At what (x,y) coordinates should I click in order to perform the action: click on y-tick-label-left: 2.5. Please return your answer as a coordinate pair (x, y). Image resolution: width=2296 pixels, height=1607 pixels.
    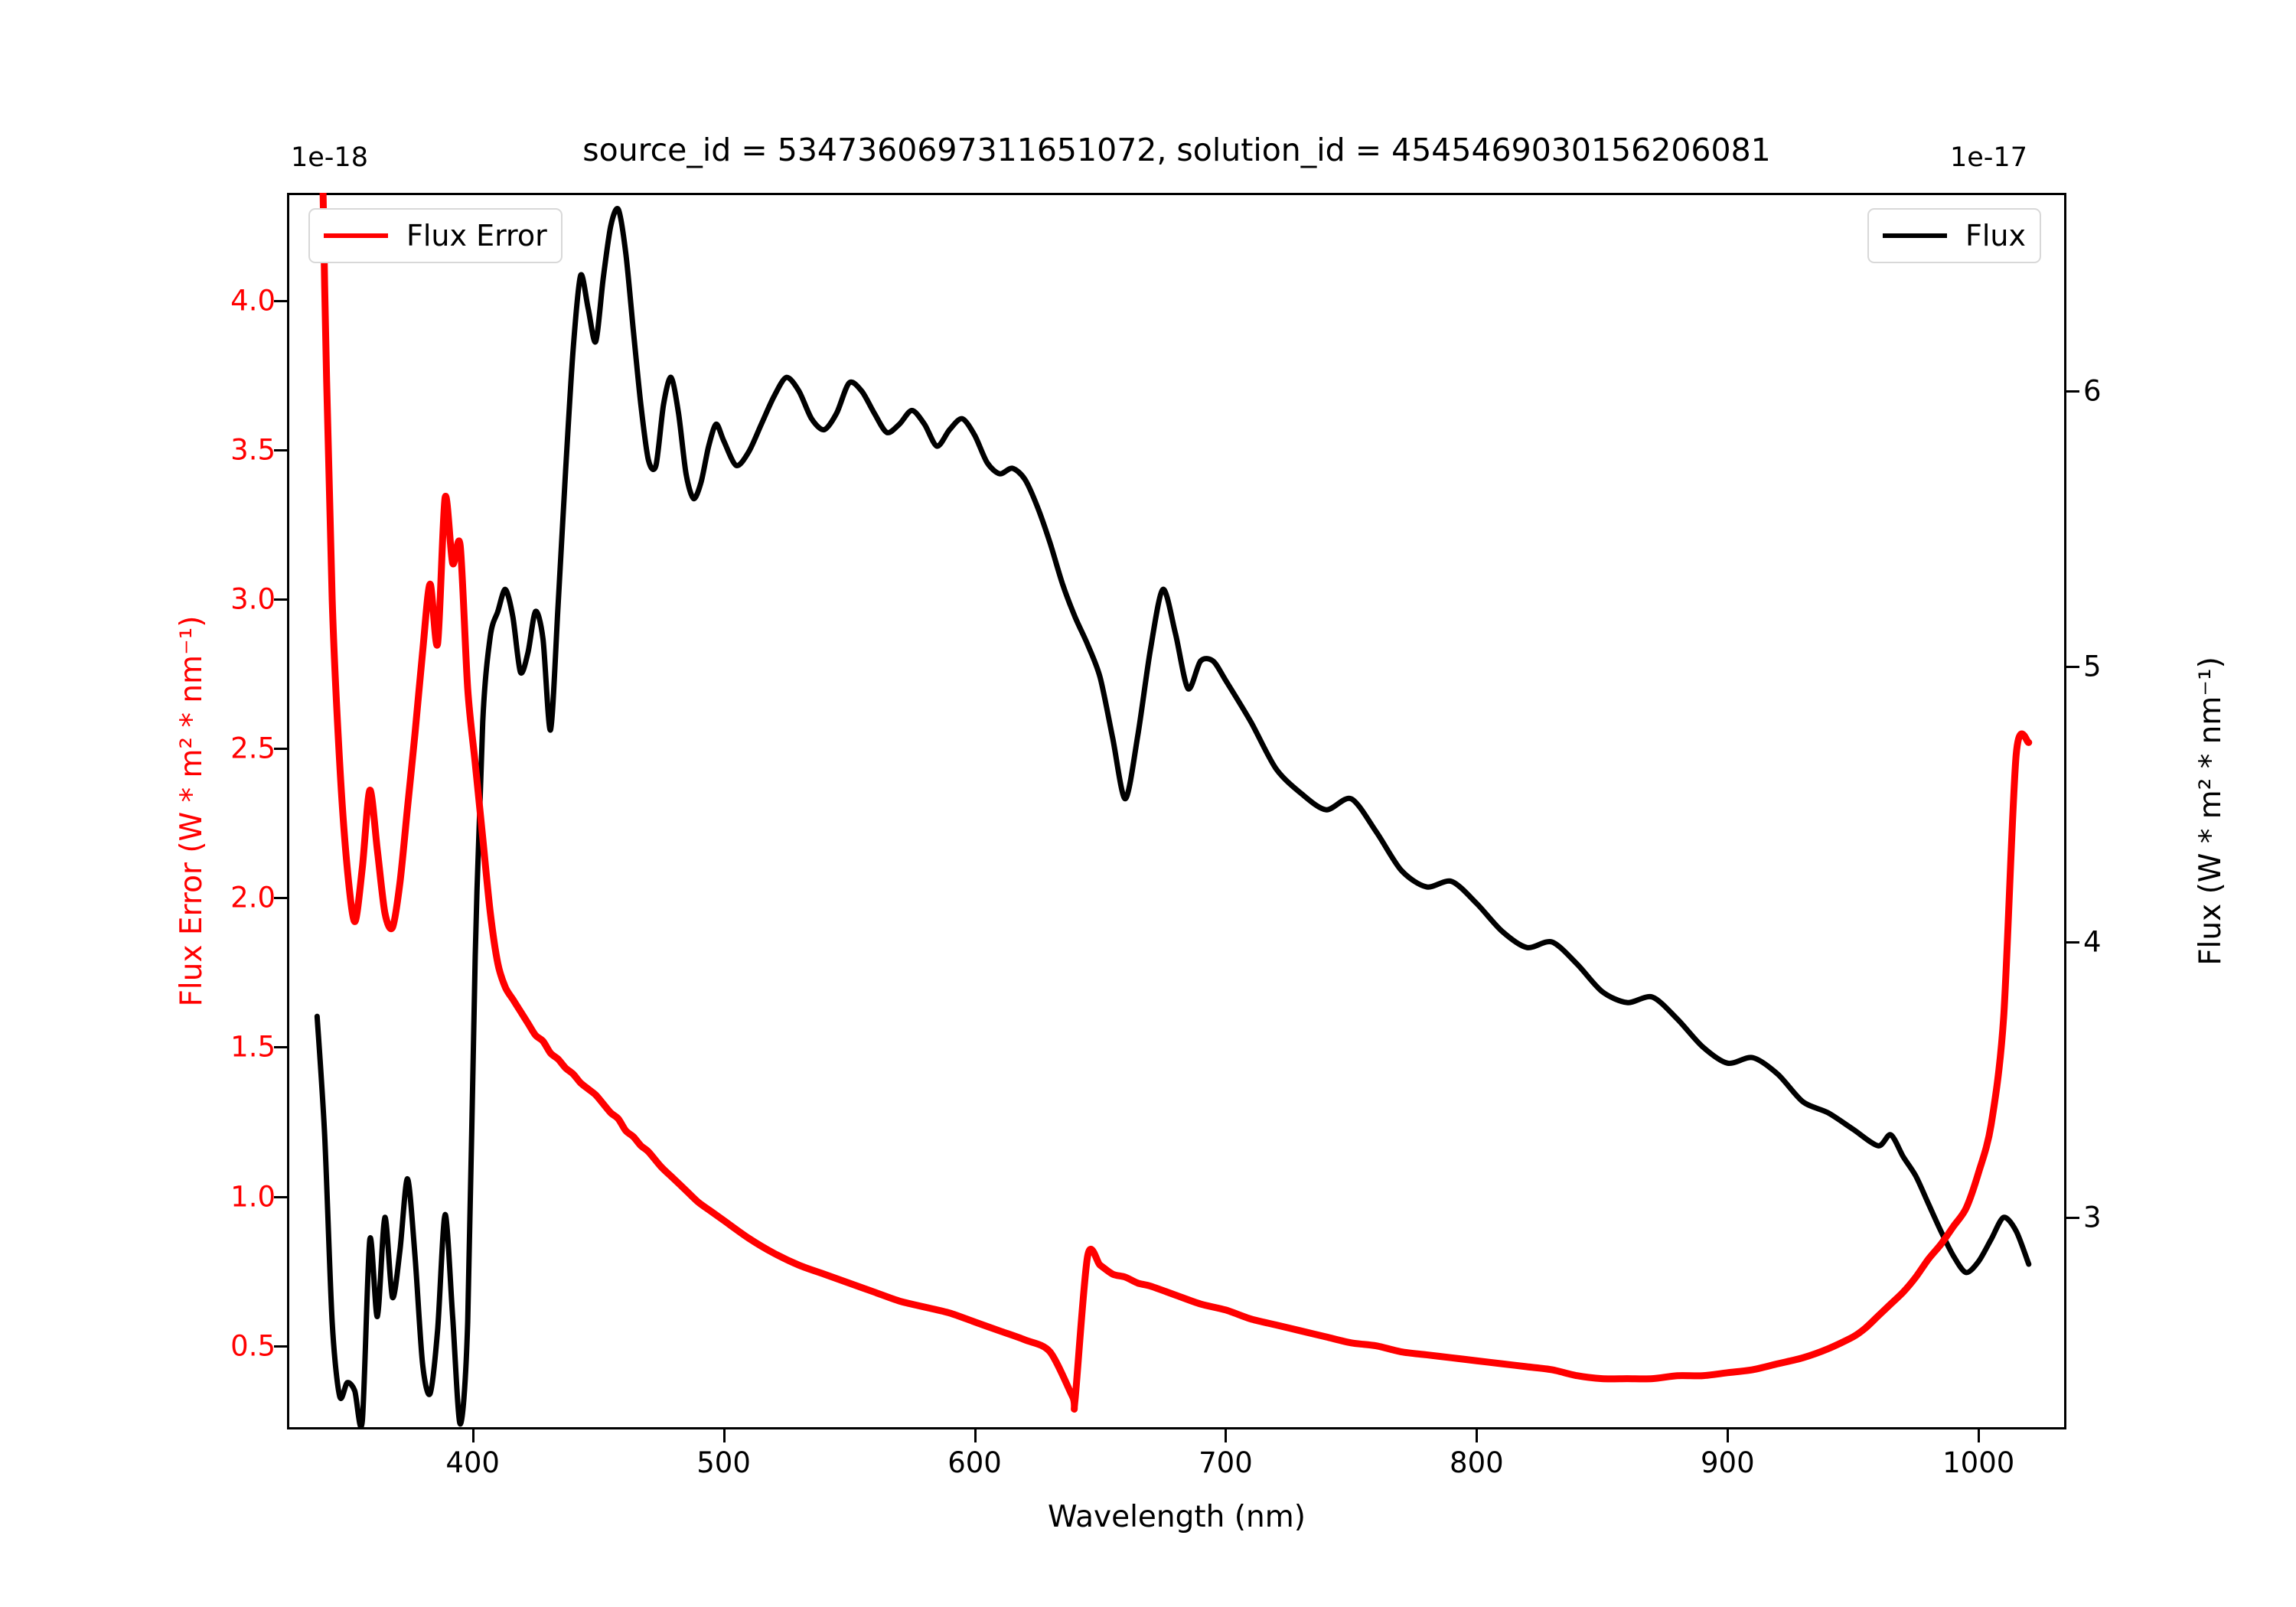
    Looking at the image, I should click on (253, 748).